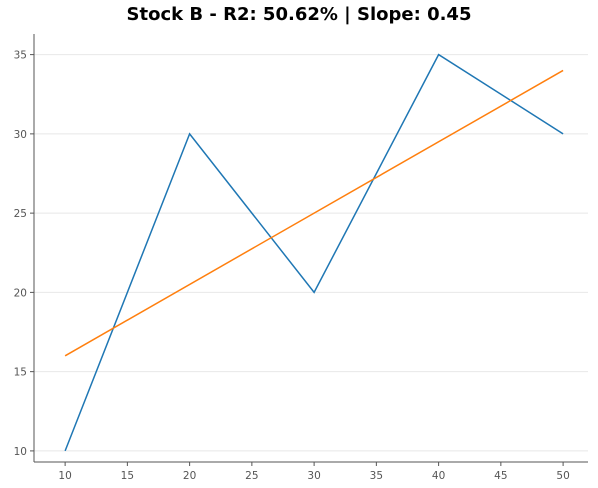 Image resolution: width=598 pixels, height=488 pixels. Describe the element at coordinates (127, 476) in the screenshot. I see `x-tick-label-15: 15` at that location.